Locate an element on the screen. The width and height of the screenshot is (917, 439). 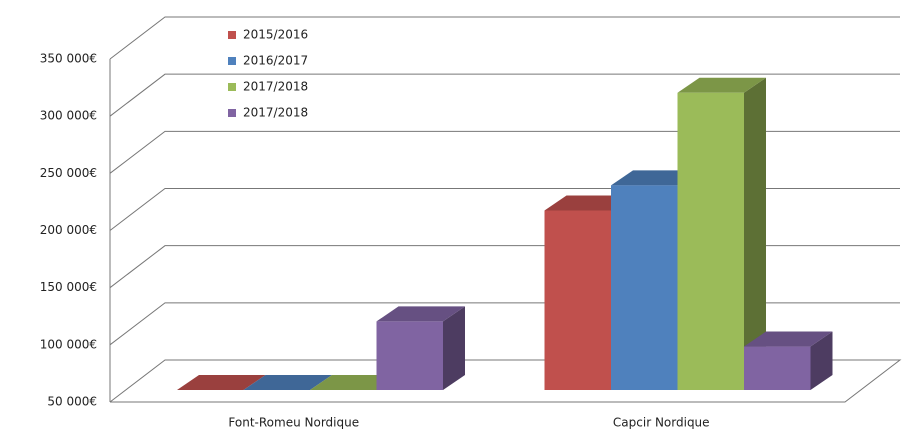
y-tick-label: 150 000€ is located at coordinates (68, 287).